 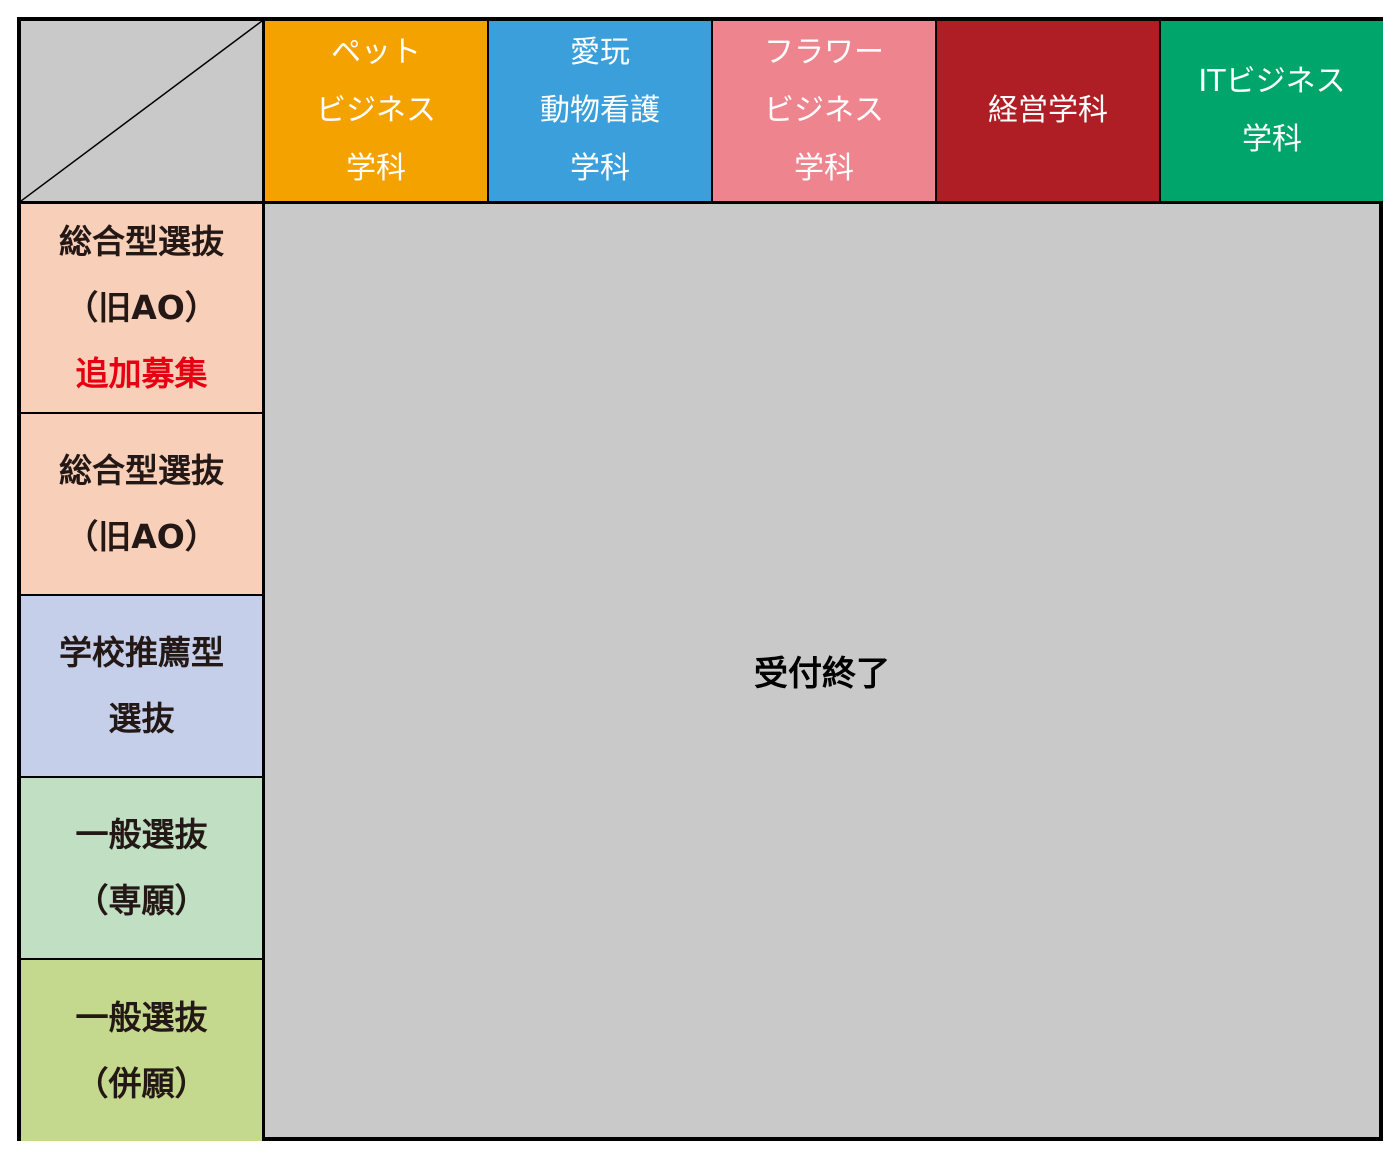 I want to click on department-name-line: フラワー, so click(x=824, y=52).